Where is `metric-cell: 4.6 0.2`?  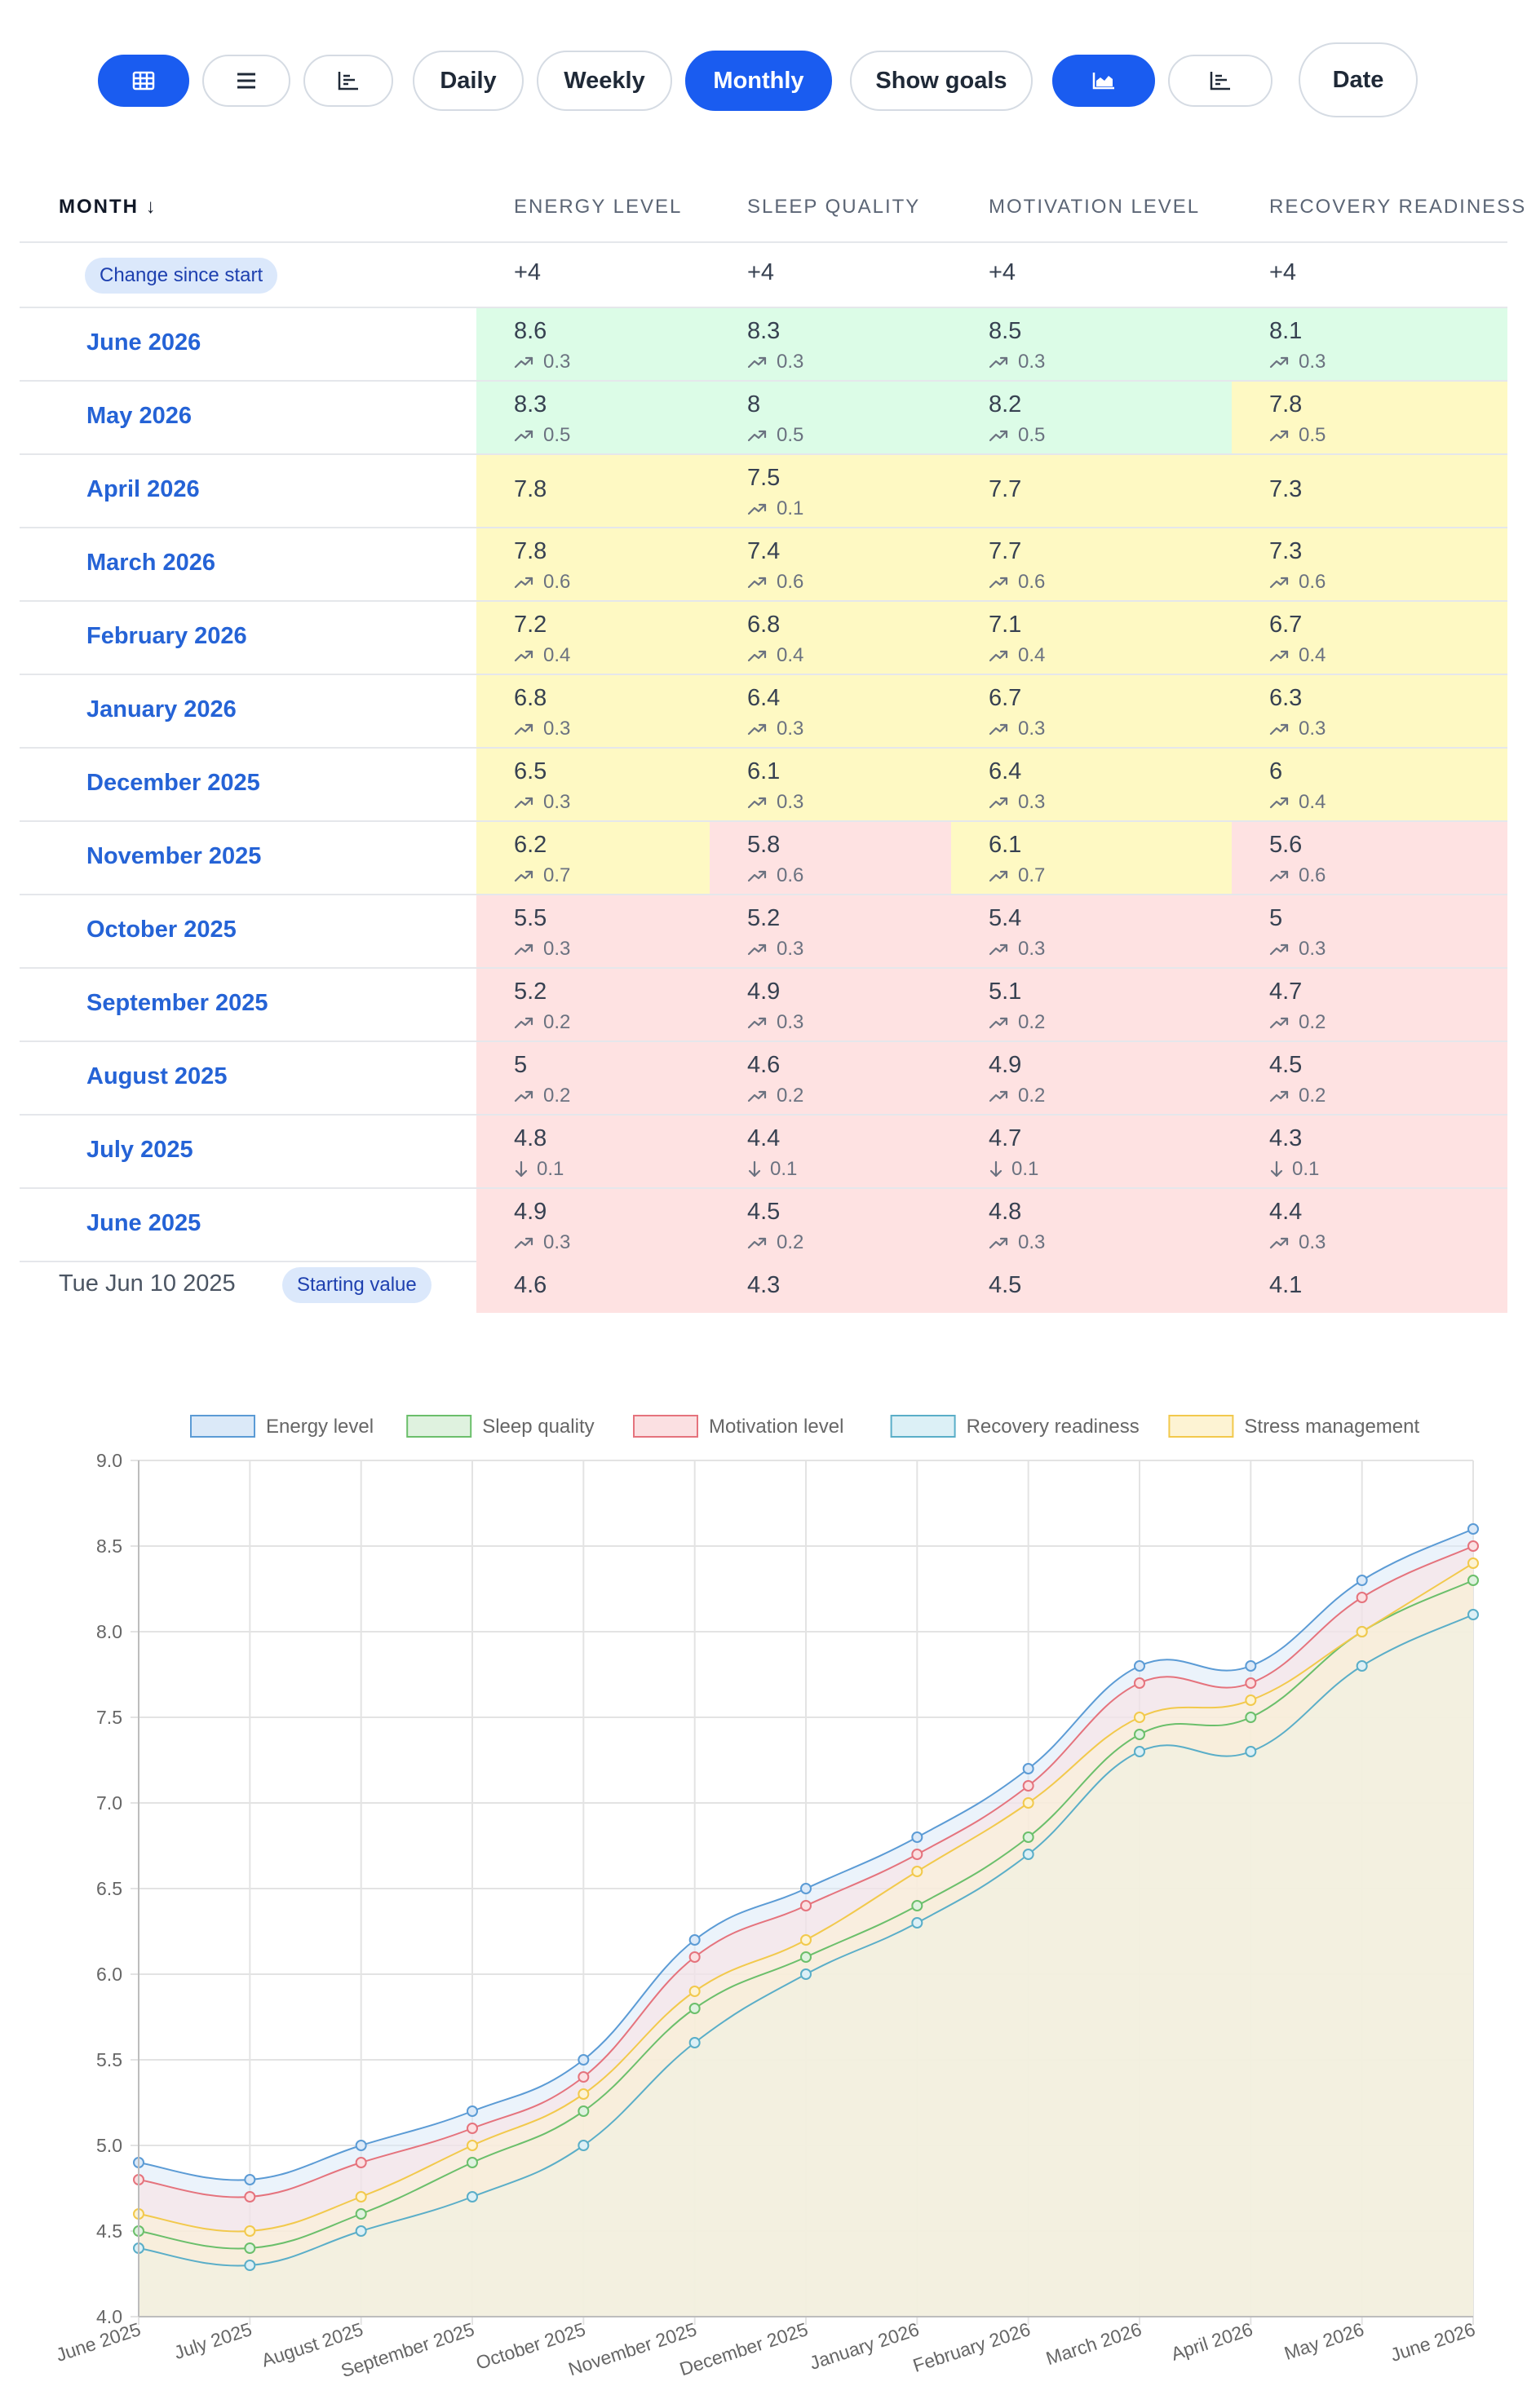 metric-cell: 4.6 0.2 is located at coordinates (830, 1078).